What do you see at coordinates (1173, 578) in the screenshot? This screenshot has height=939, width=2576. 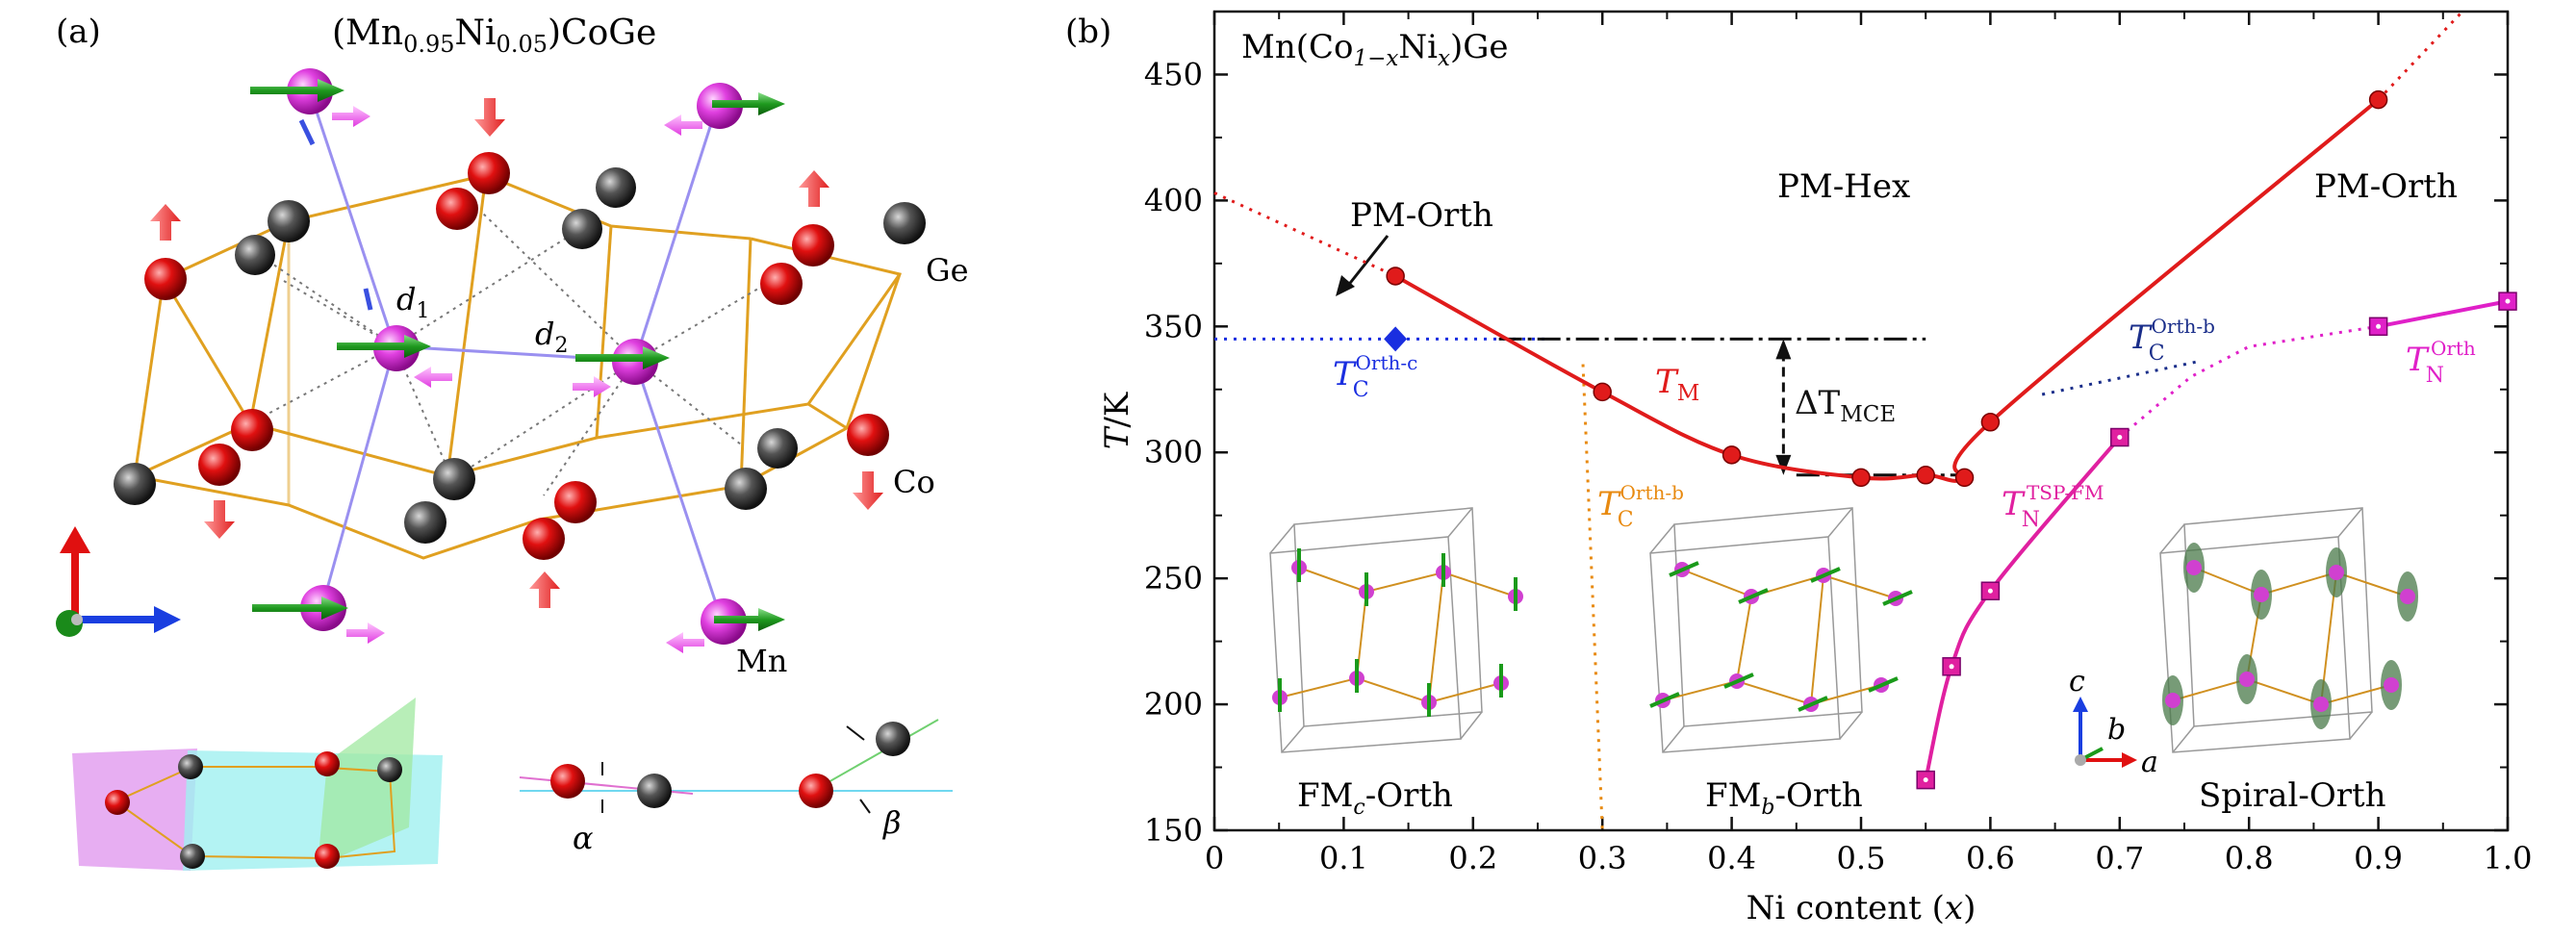 I see `y-tick-label: 250` at bounding box center [1173, 578].